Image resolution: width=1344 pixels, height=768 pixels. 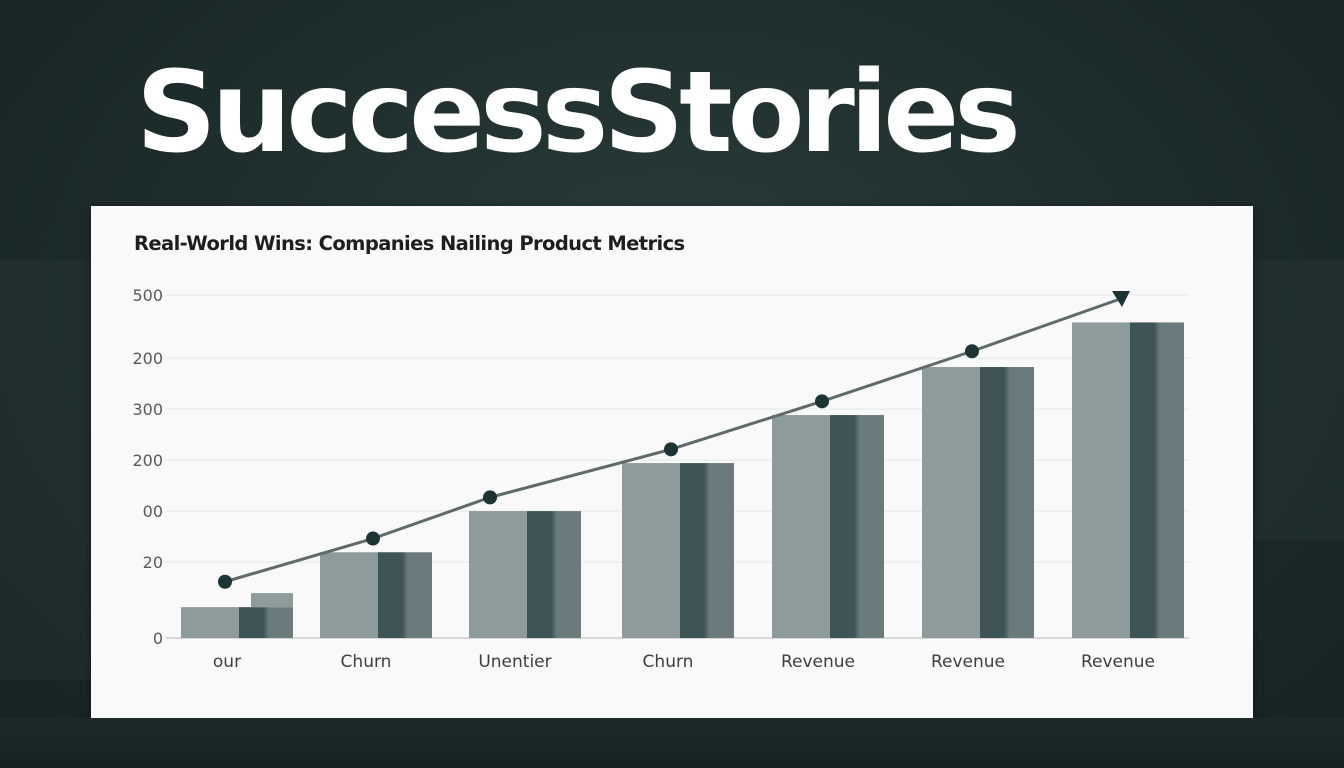 I want to click on floor, so click(x=672, y=743).